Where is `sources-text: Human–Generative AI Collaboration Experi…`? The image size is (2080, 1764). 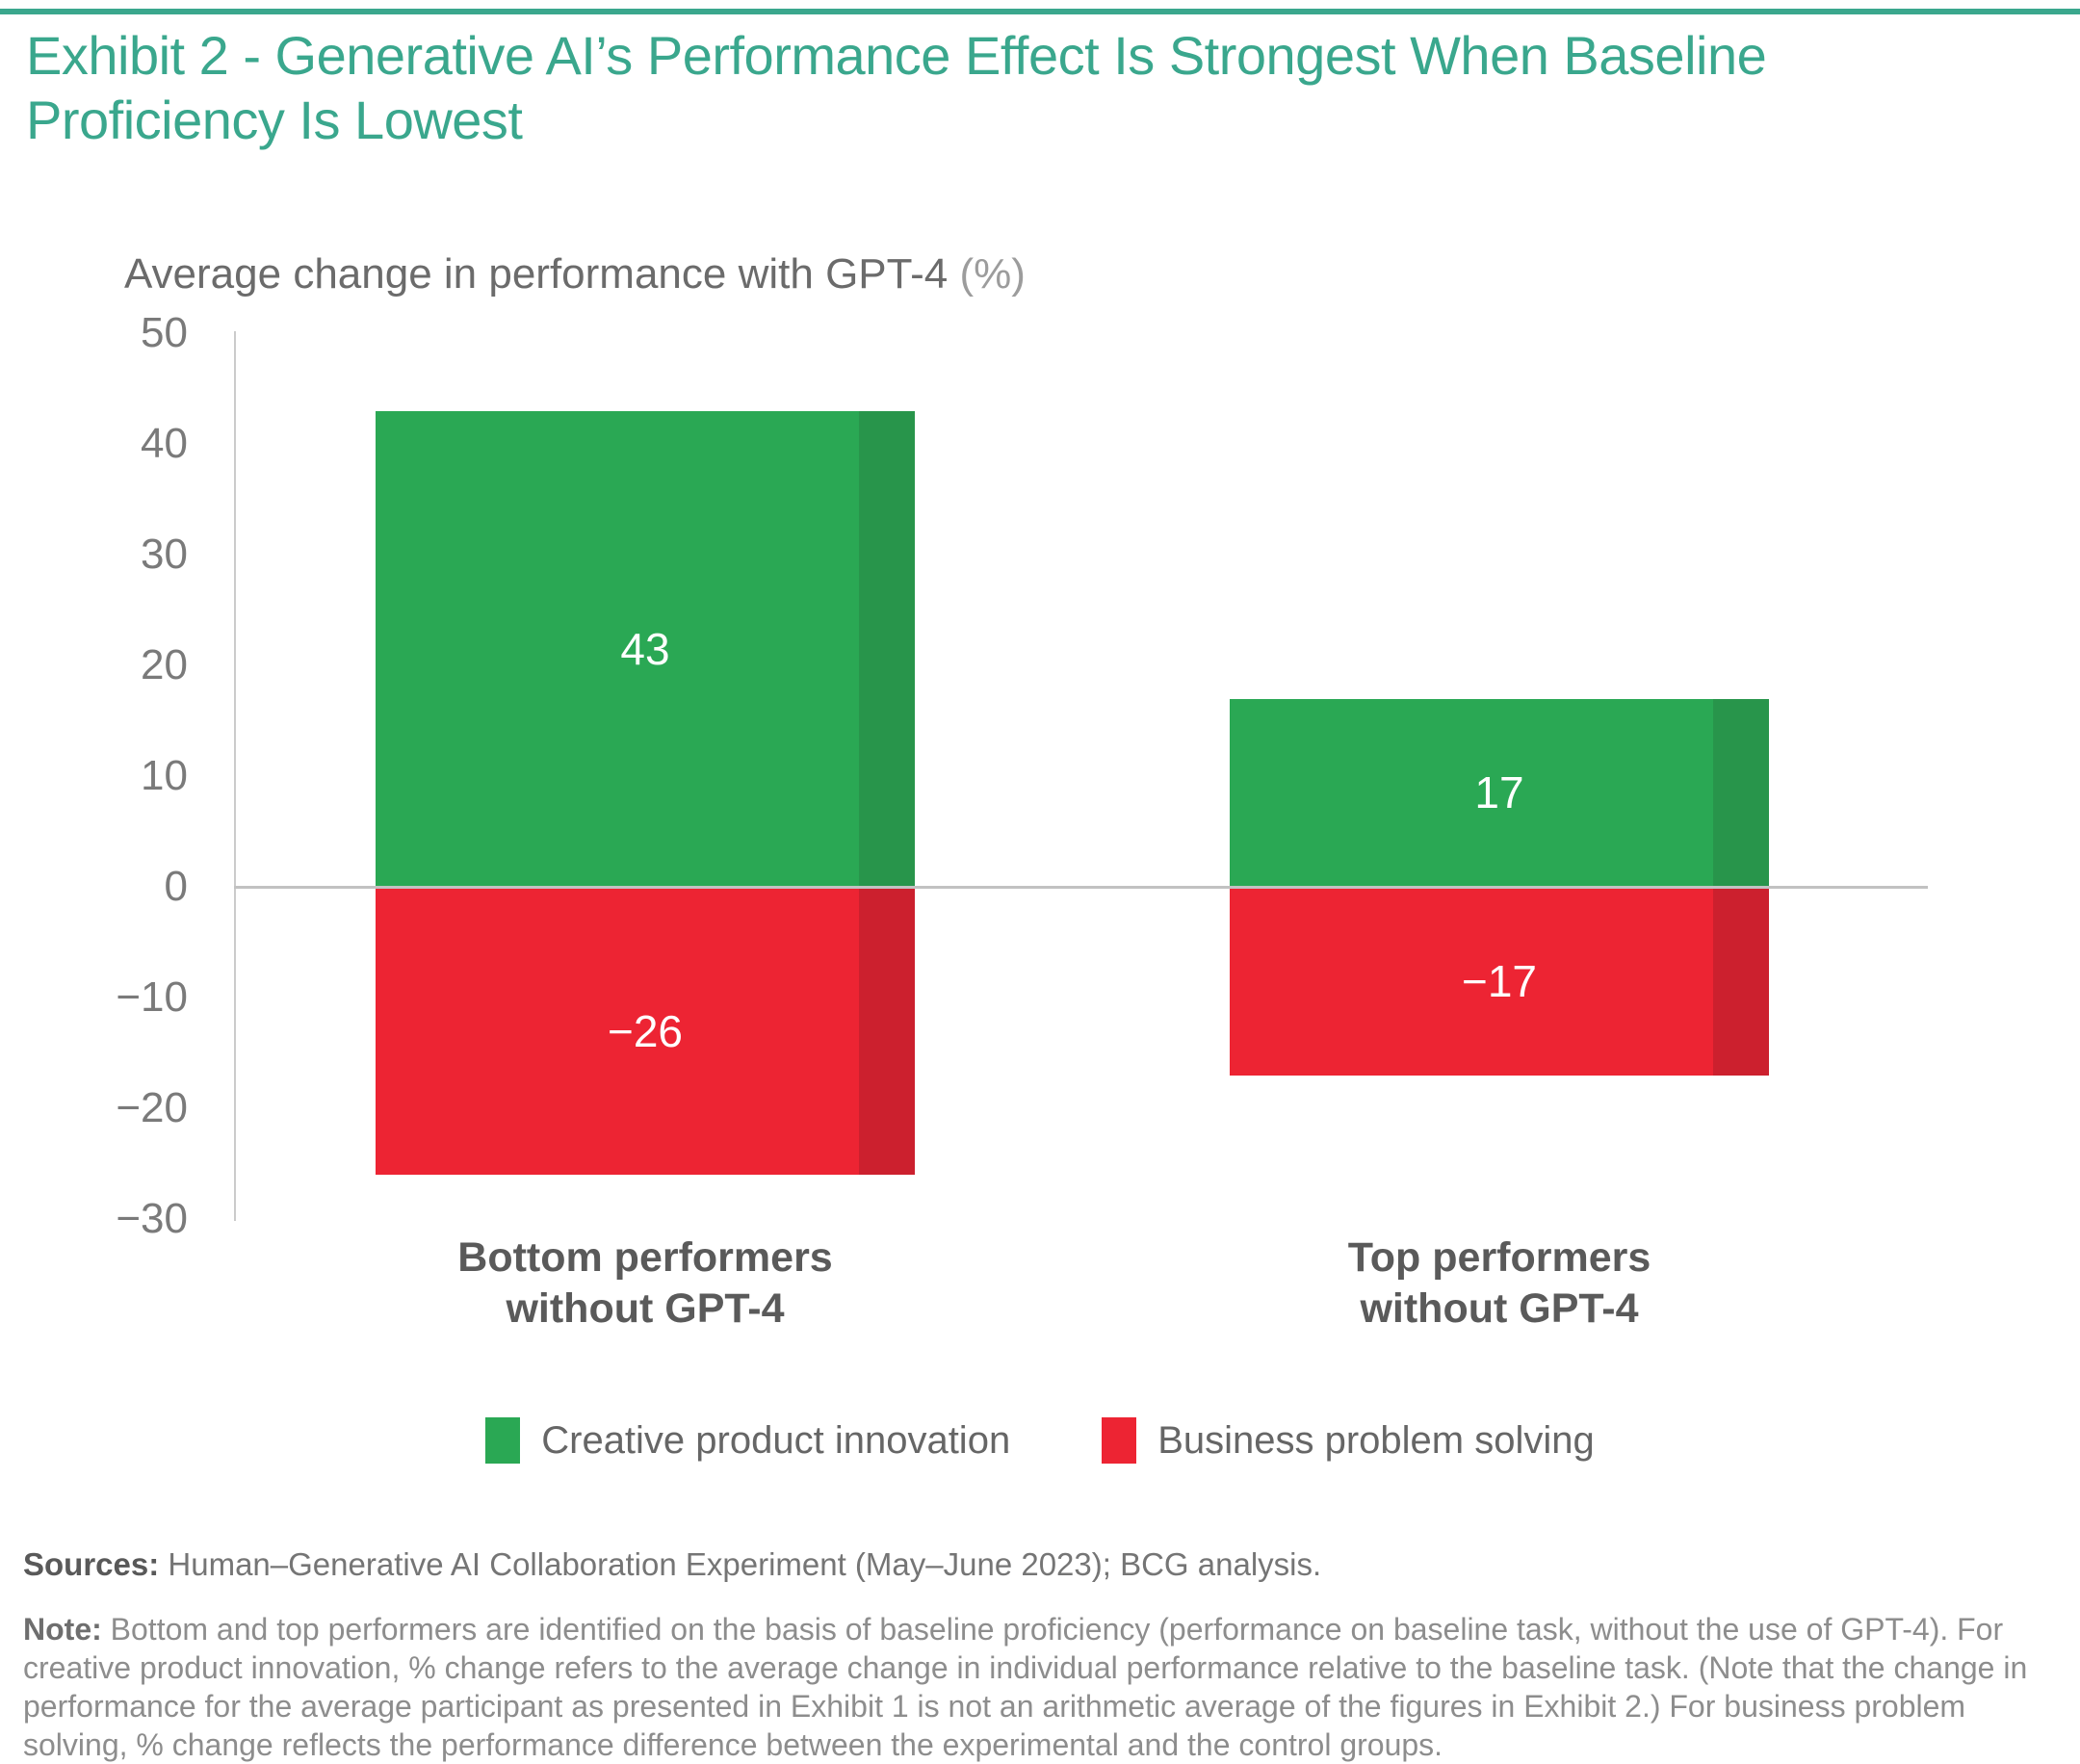 sources-text: Human–Generative AI Collaboration Experi… is located at coordinates (745, 1564).